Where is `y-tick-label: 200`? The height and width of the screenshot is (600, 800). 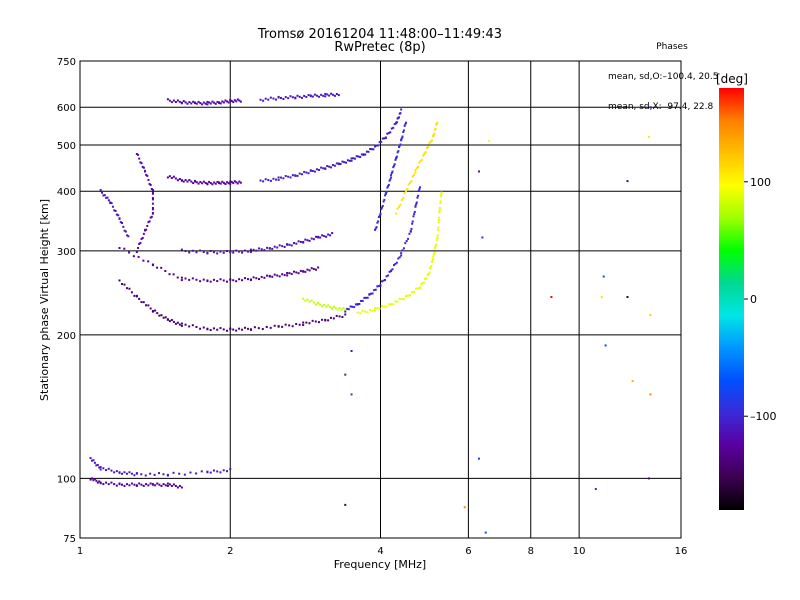 y-tick-label: 200 is located at coordinates (66, 336).